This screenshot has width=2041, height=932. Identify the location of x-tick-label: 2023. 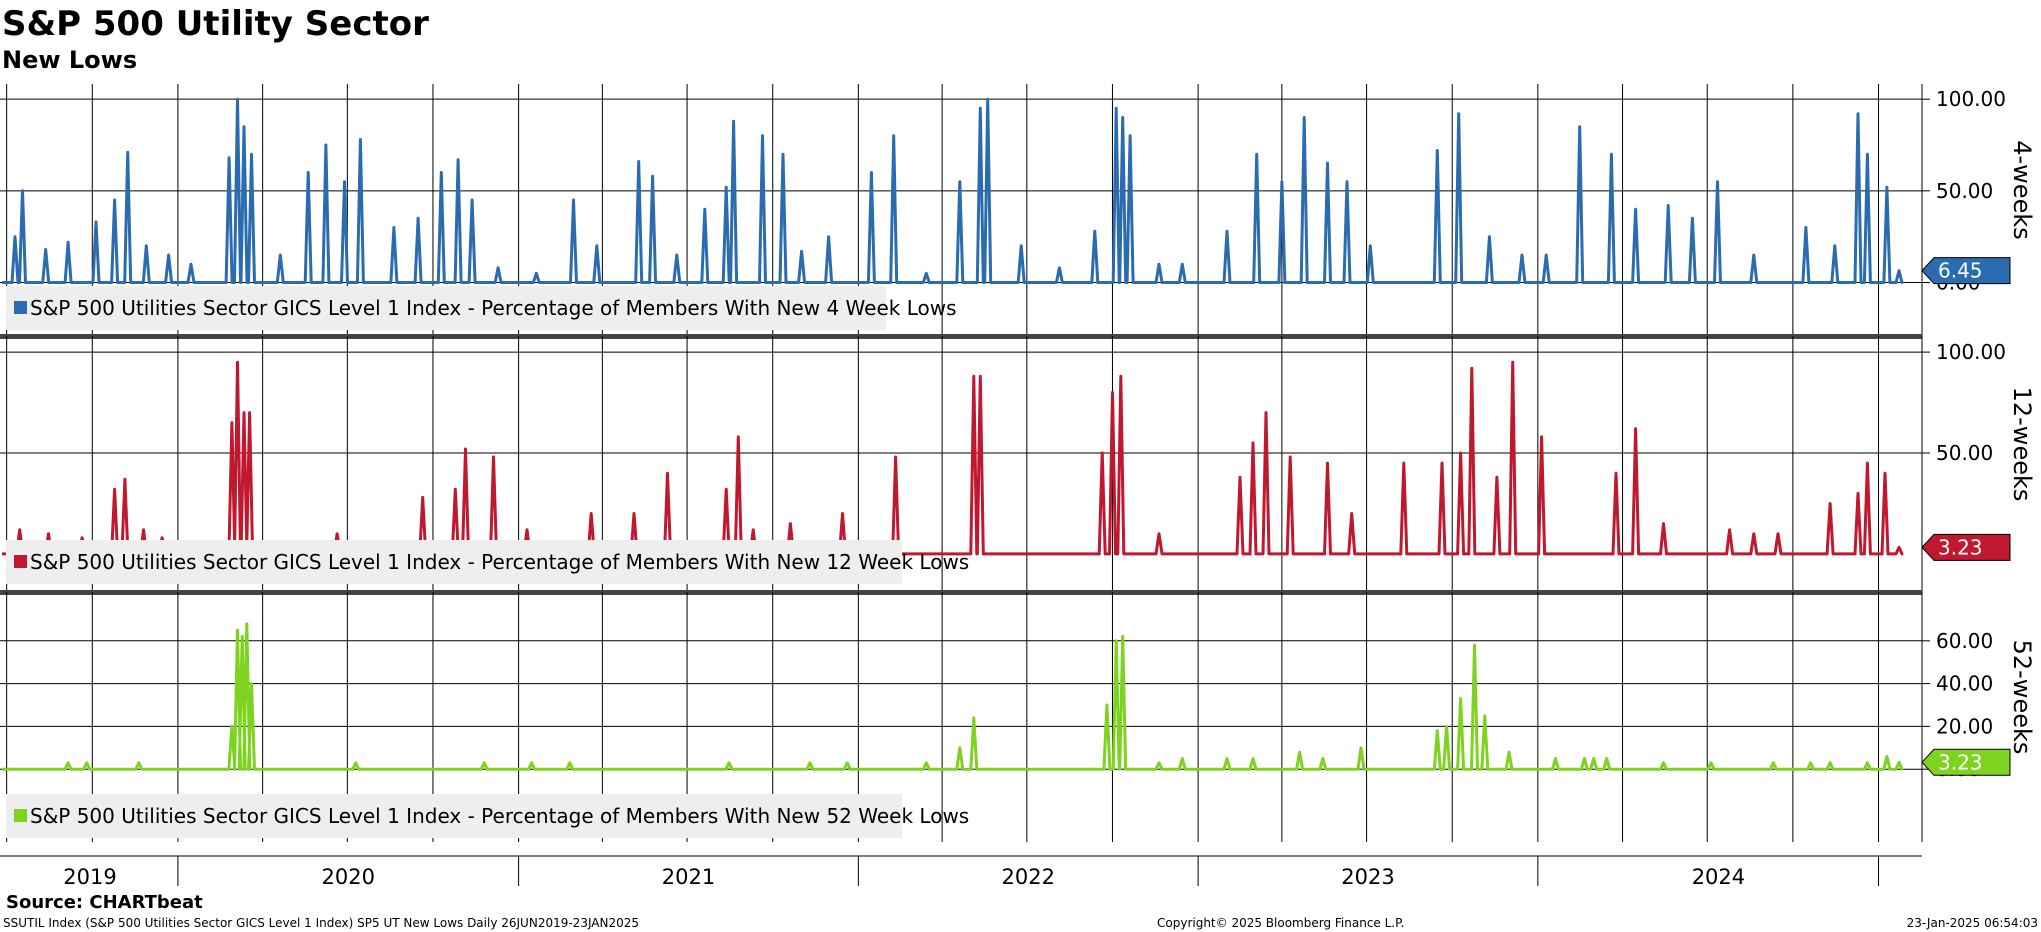
(1367, 876).